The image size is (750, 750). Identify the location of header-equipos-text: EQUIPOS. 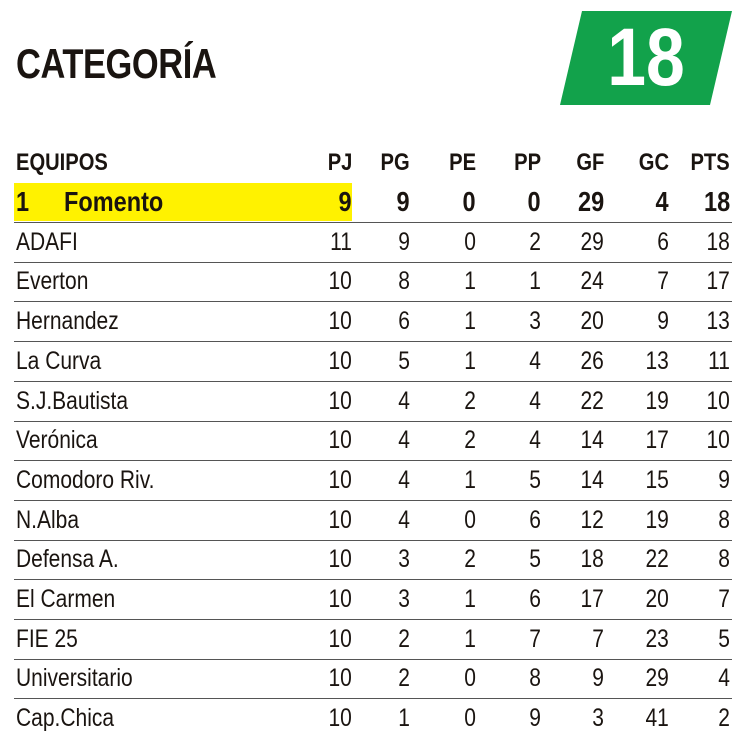
(62, 162).